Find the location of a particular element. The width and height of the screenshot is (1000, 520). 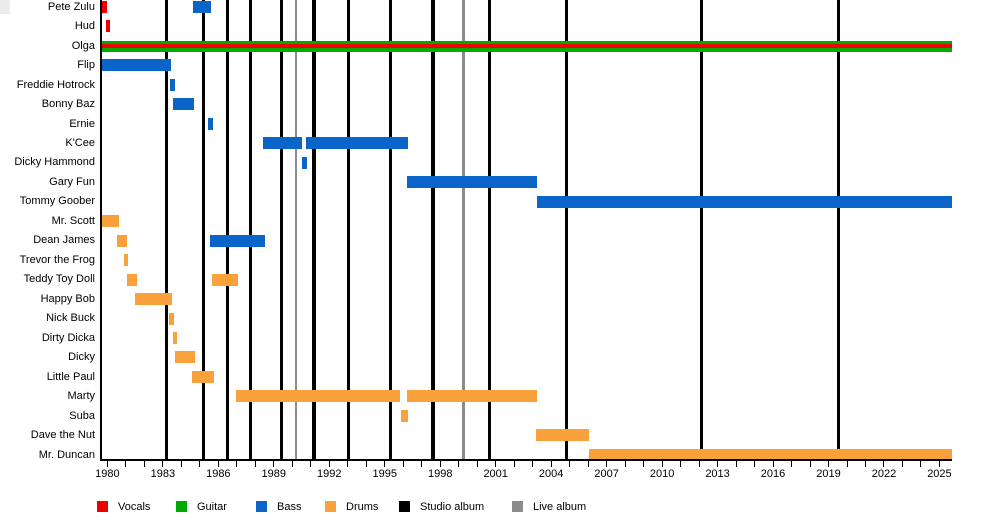

drums-swatch-icon is located at coordinates (330, 506).